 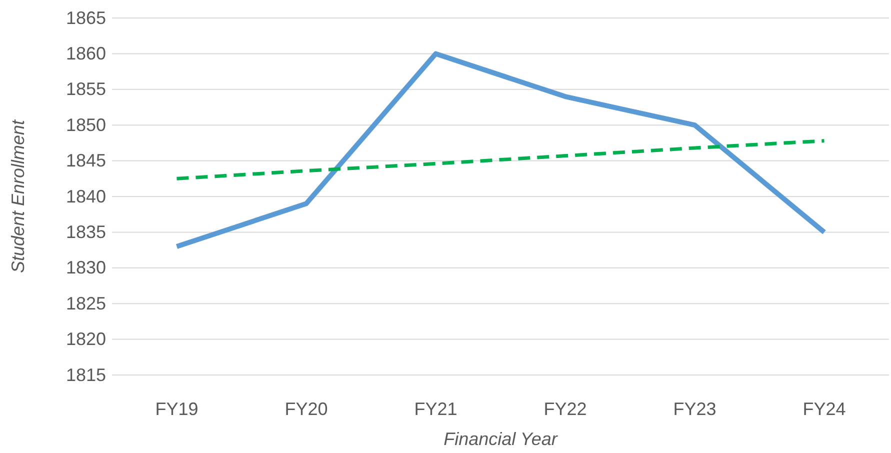 What do you see at coordinates (306, 408) in the screenshot?
I see `x-tick-label: FY20` at bounding box center [306, 408].